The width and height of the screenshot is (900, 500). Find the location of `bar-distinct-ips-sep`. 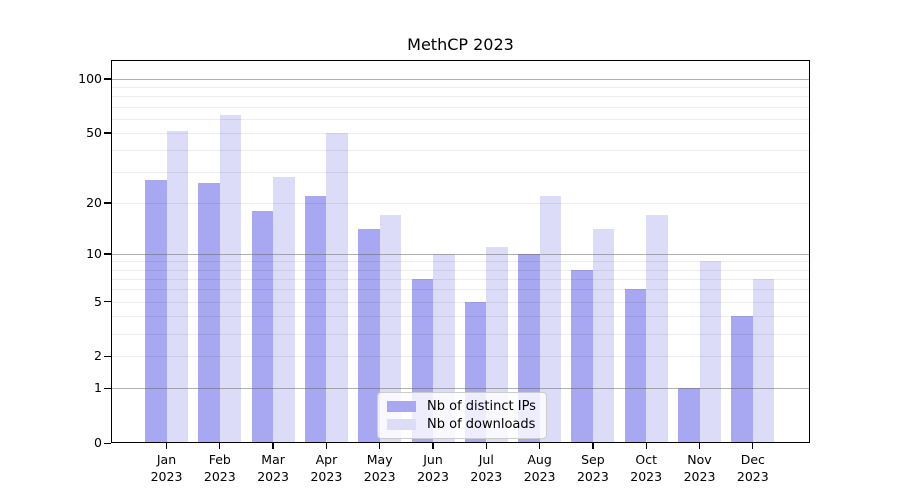

bar-distinct-ips-sep is located at coordinates (582, 356).